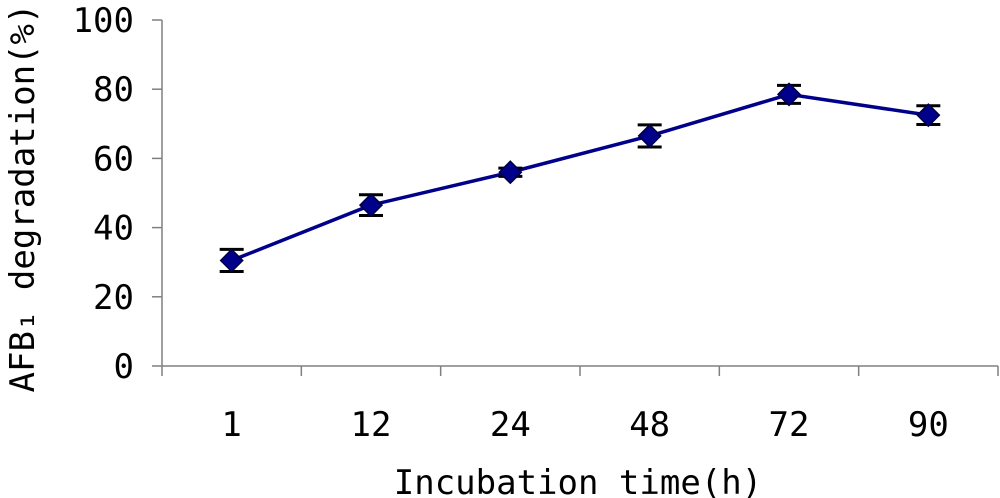  I want to click on x-axis-title: Incubation time(h), so click(578, 480).